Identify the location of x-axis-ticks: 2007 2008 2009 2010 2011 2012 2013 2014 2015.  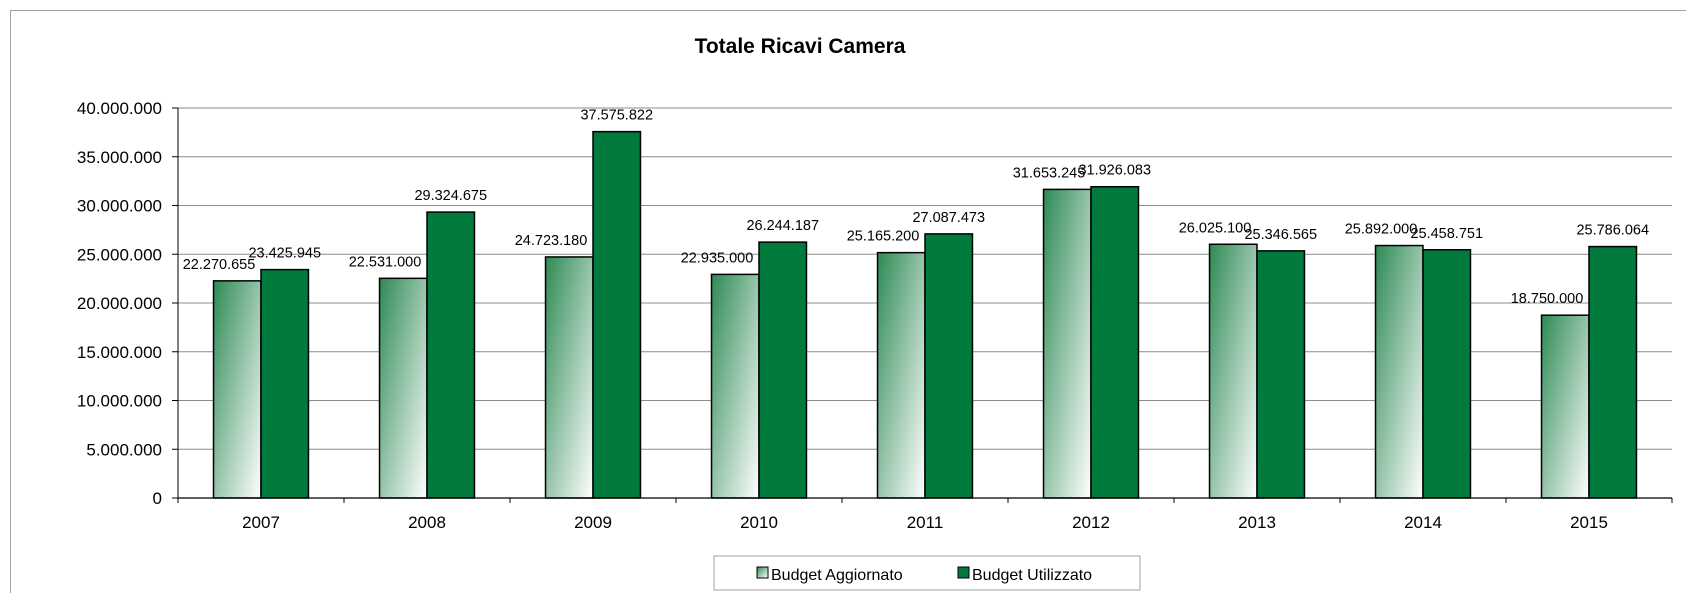
(925, 522).